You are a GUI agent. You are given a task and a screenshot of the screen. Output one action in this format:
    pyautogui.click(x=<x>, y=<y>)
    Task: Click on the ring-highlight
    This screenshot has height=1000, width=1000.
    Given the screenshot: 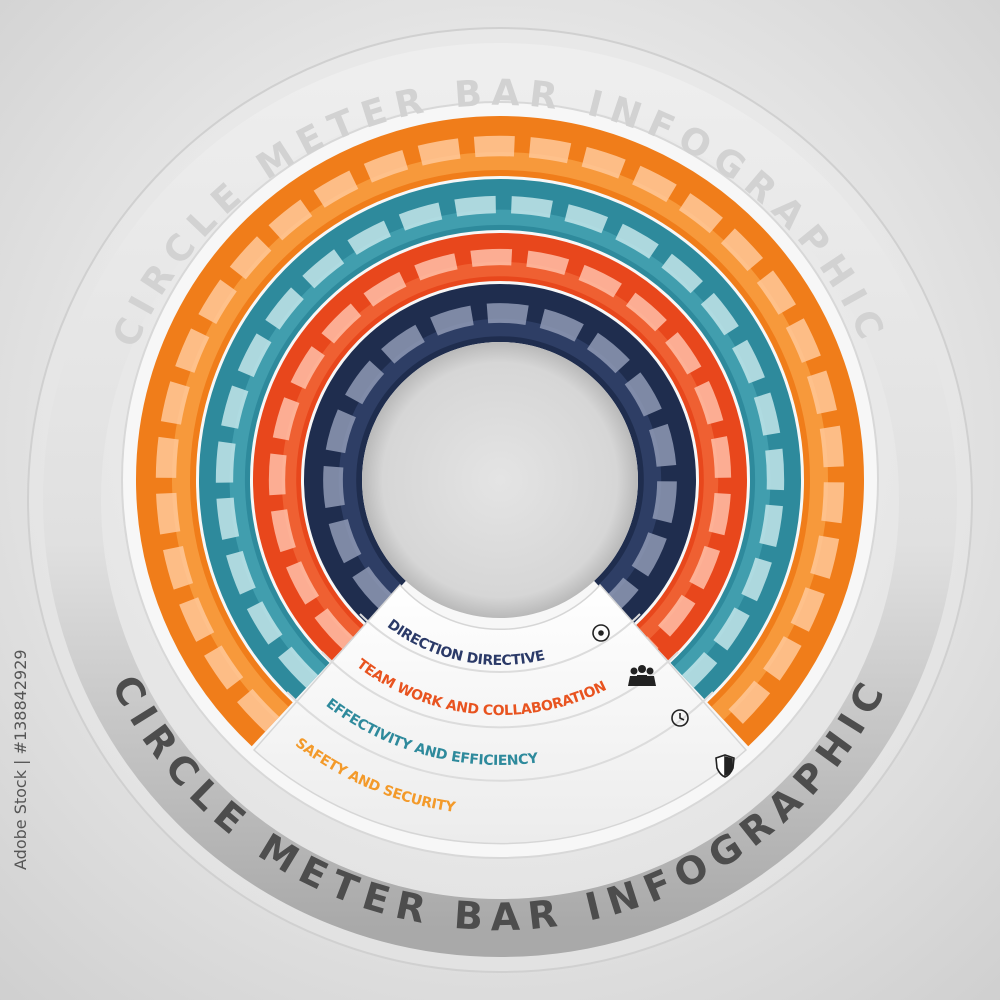 What is the action you would take?
    pyautogui.click(x=500, y=458)
    